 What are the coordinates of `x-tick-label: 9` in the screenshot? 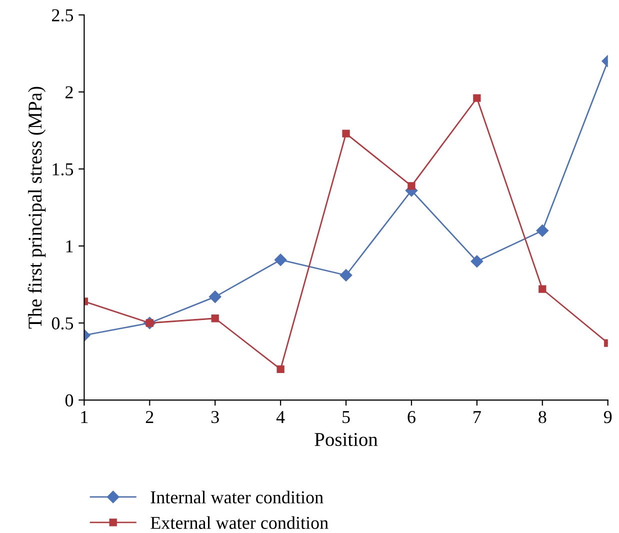 It's located at (608, 417).